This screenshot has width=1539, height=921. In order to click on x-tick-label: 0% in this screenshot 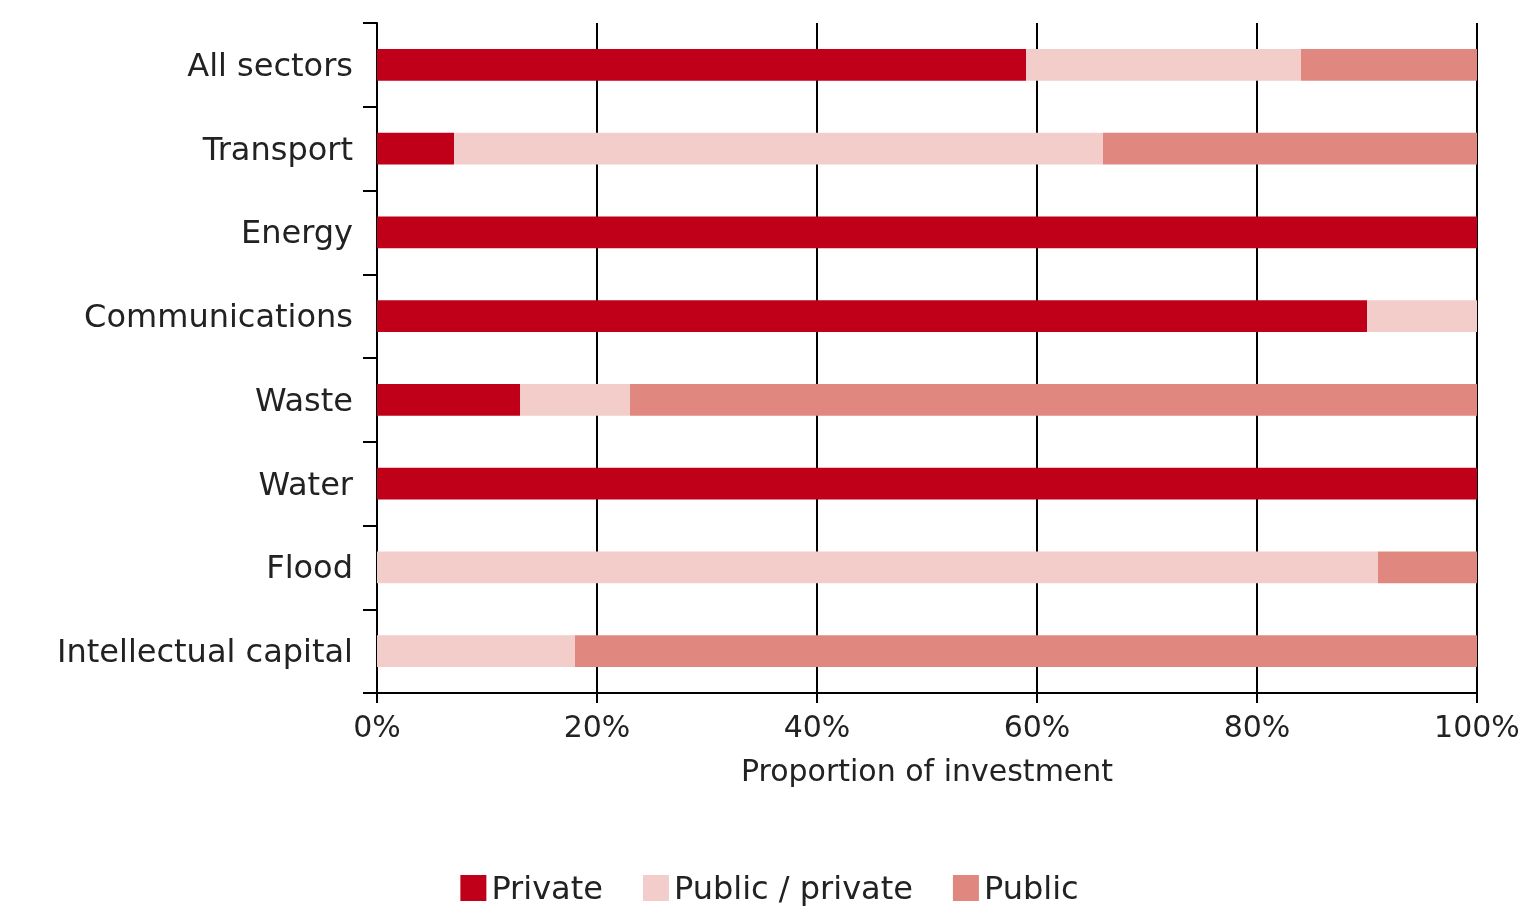, I will do `click(377, 726)`.